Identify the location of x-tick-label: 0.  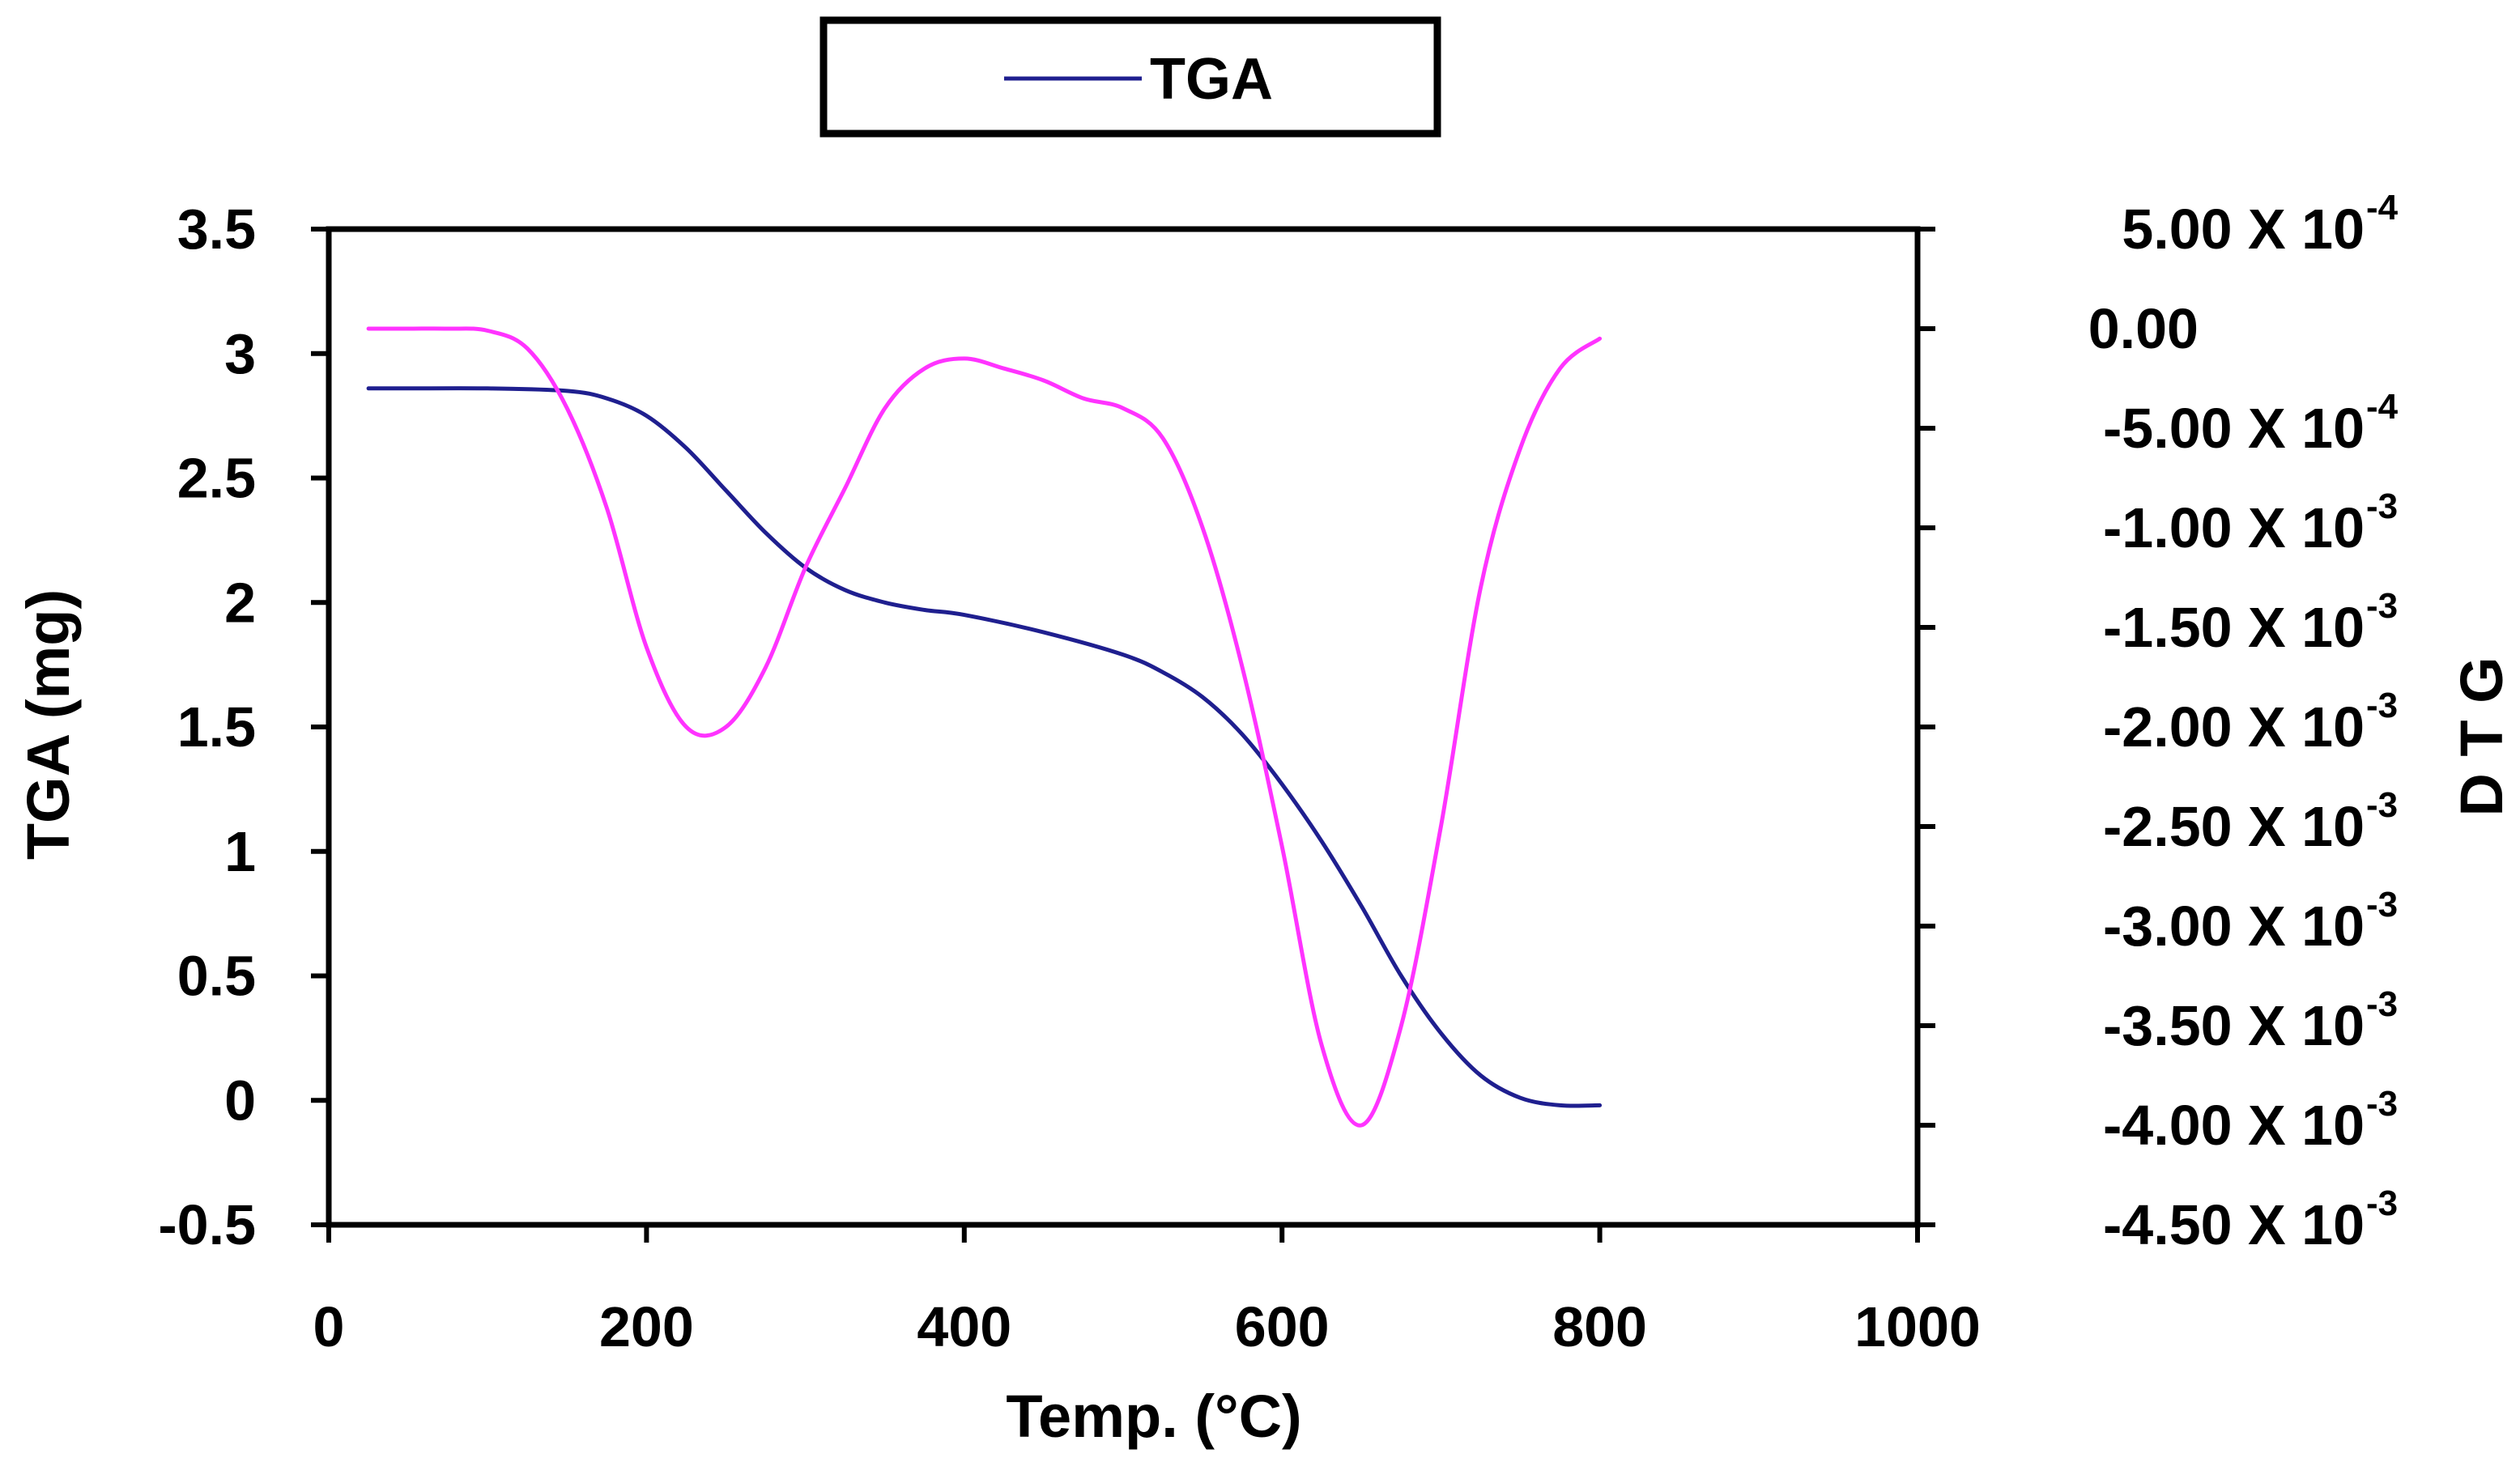
(329, 1327).